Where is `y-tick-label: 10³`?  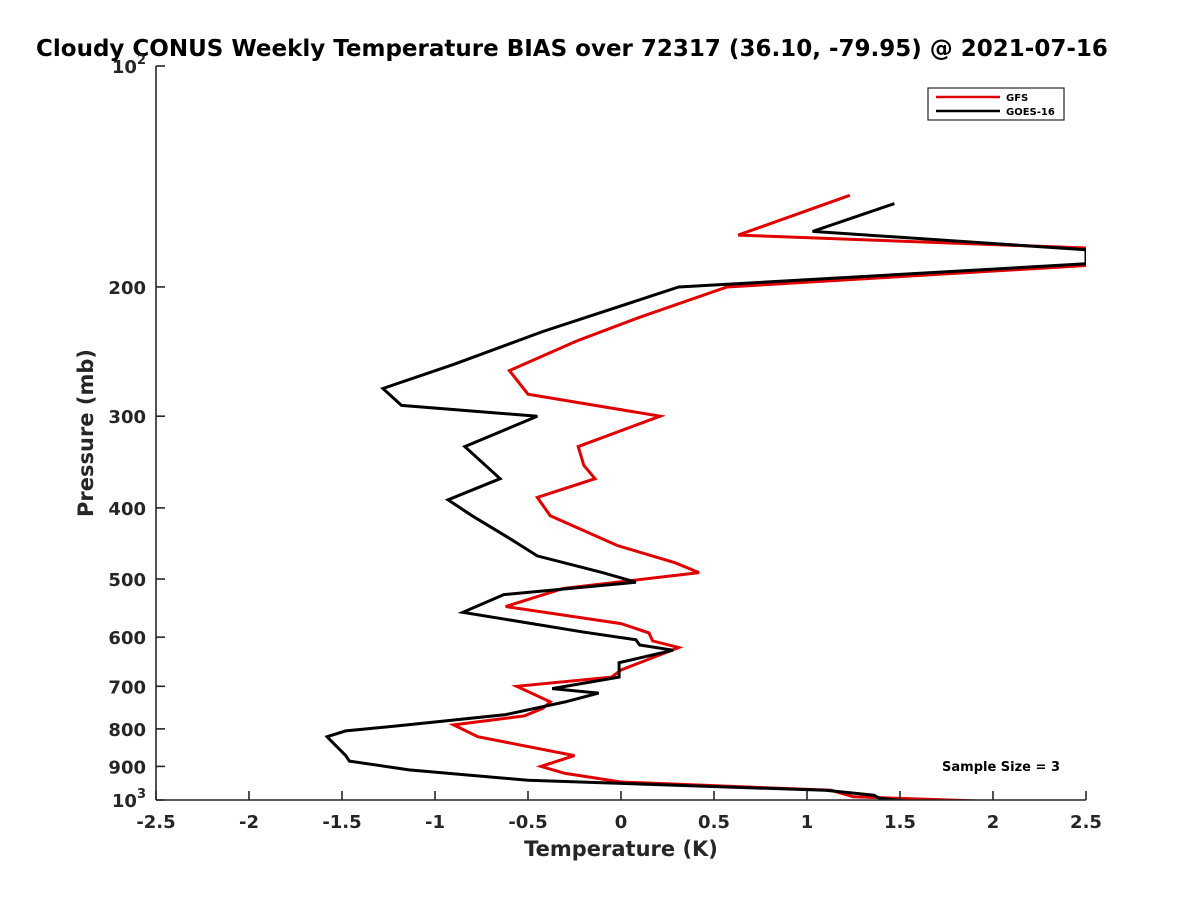
y-tick-label: 10³ is located at coordinates (129, 799).